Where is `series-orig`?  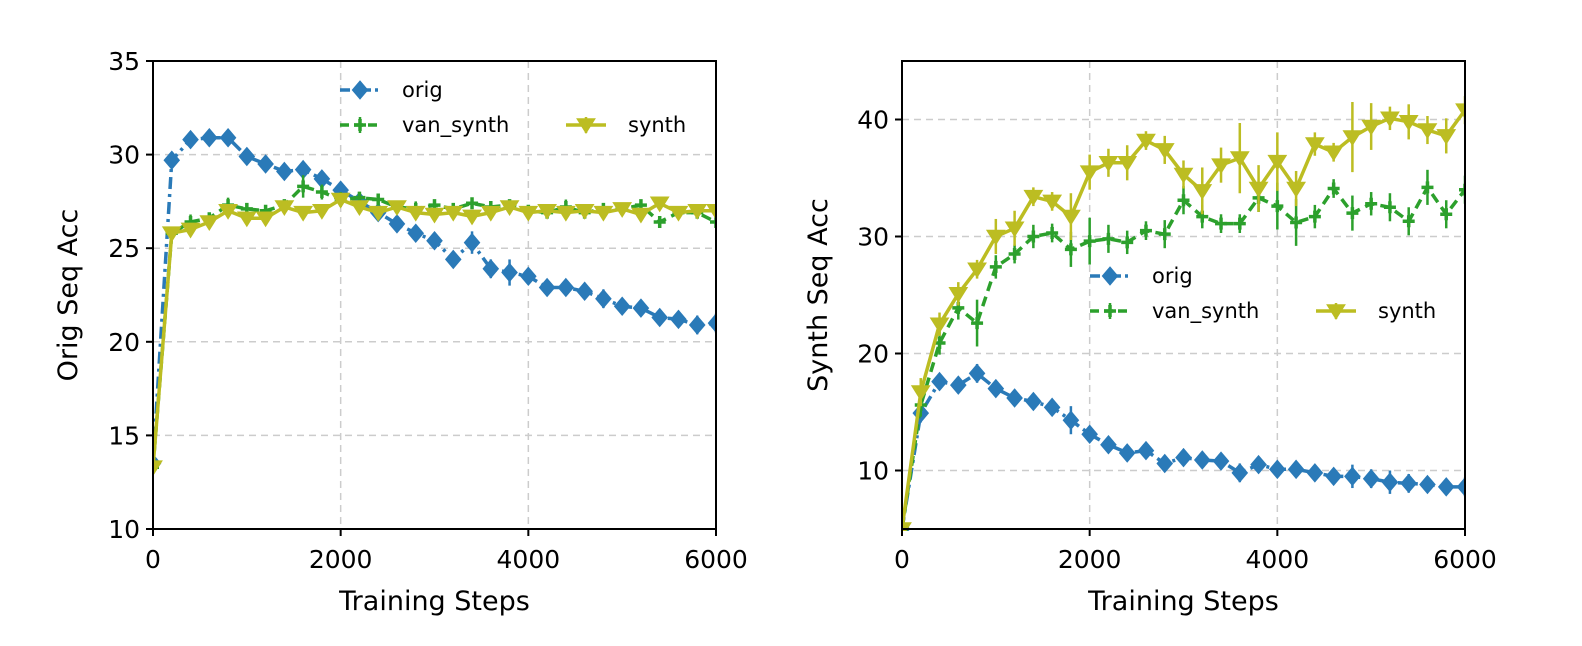
series-orig is located at coordinates (1183, 447).